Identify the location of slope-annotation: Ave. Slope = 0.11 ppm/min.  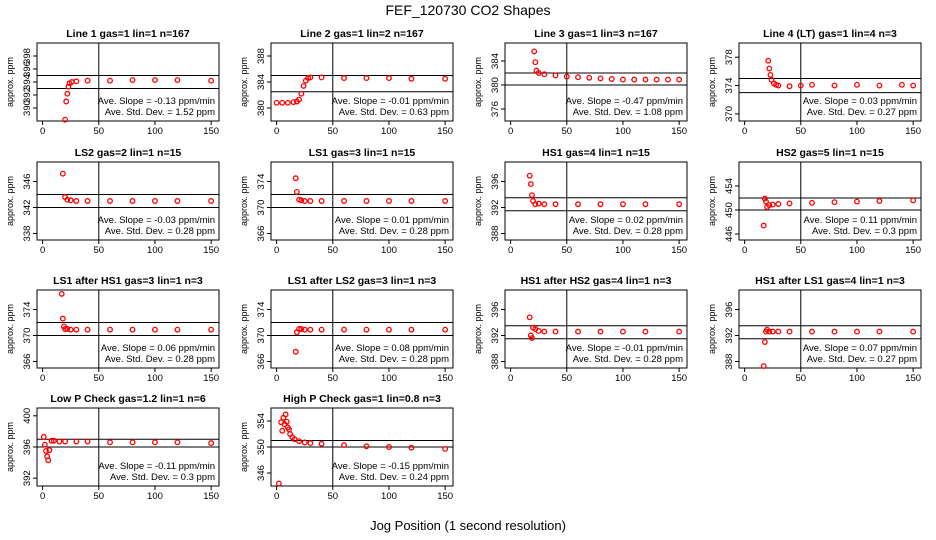
(860, 220).